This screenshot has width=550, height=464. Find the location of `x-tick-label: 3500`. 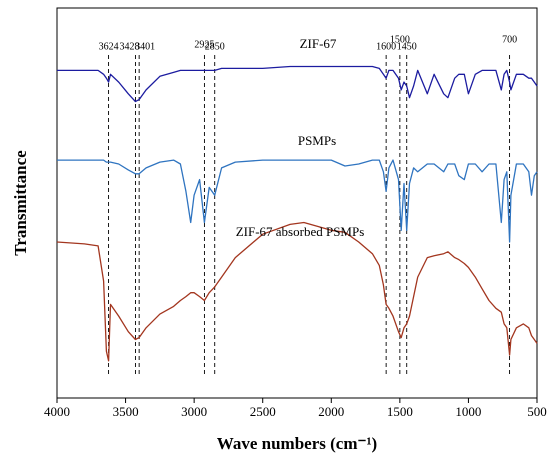

x-tick-label: 3500 is located at coordinates (126, 411).